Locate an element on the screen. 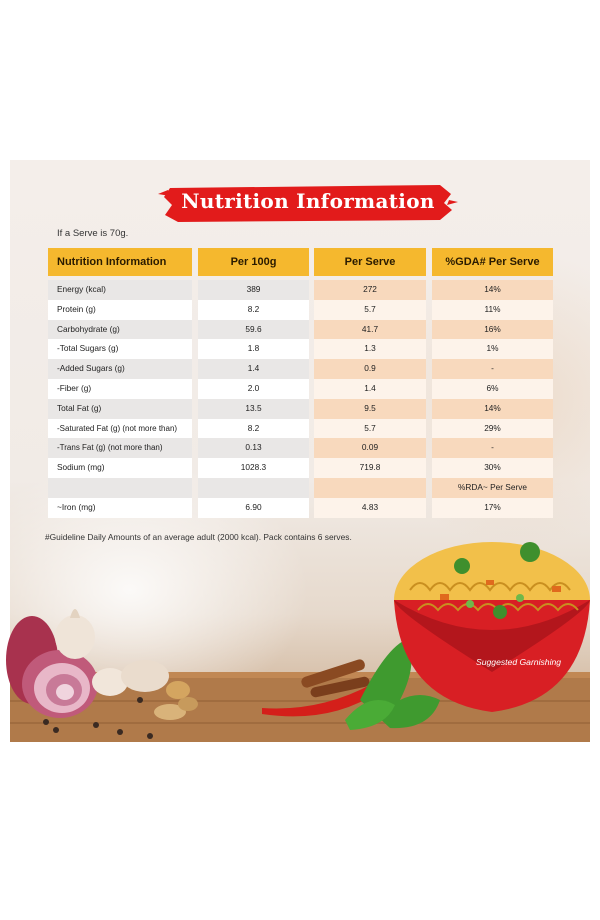 Image resolution: width=600 pixels, height=920 pixels. table-cell: 2.0 is located at coordinates (253, 388).